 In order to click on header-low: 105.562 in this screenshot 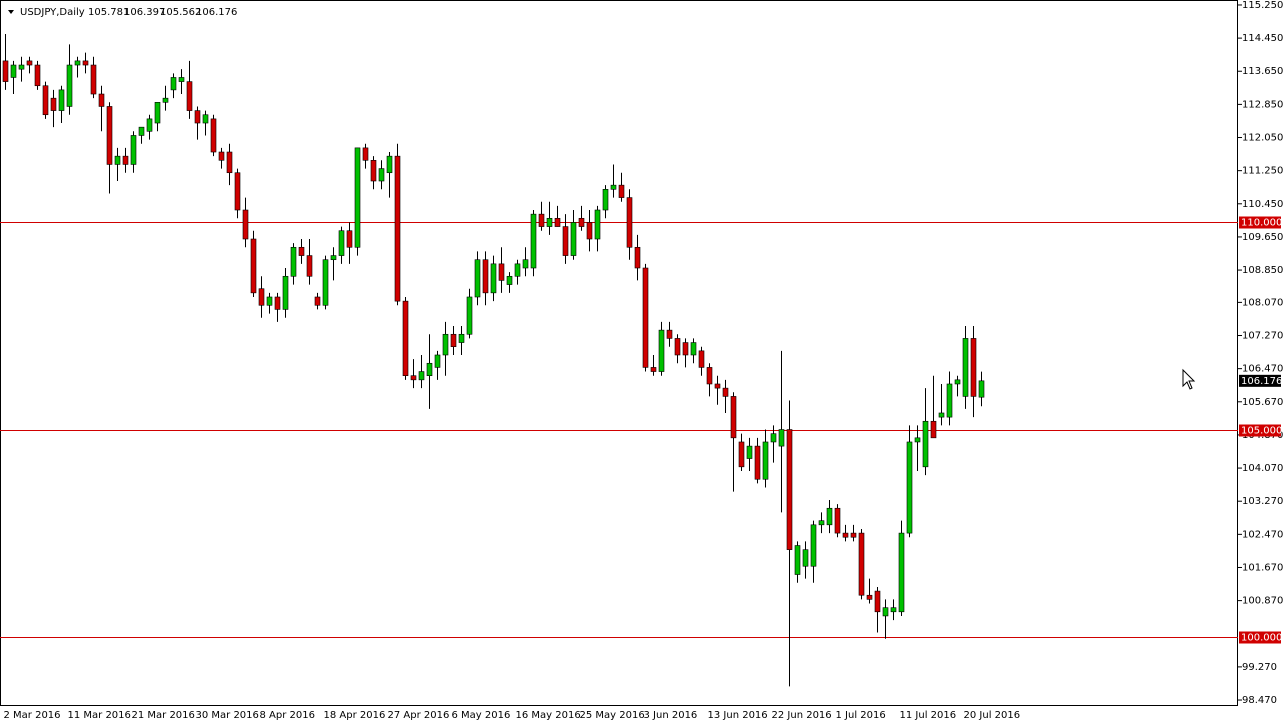, I will do `click(180, 12)`.